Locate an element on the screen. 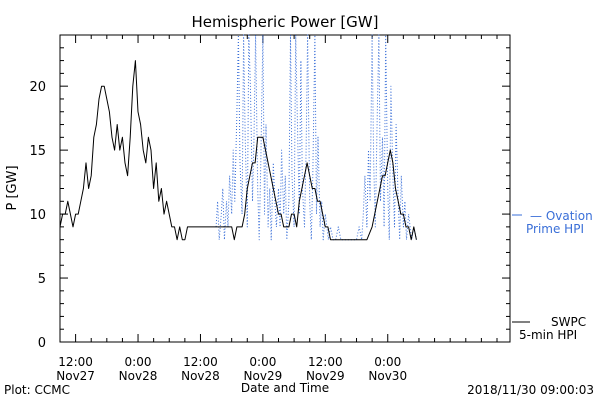 This screenshot has height=400, width=600. x-tick-label-date: Nov27 is located at coordinates (75, 376).